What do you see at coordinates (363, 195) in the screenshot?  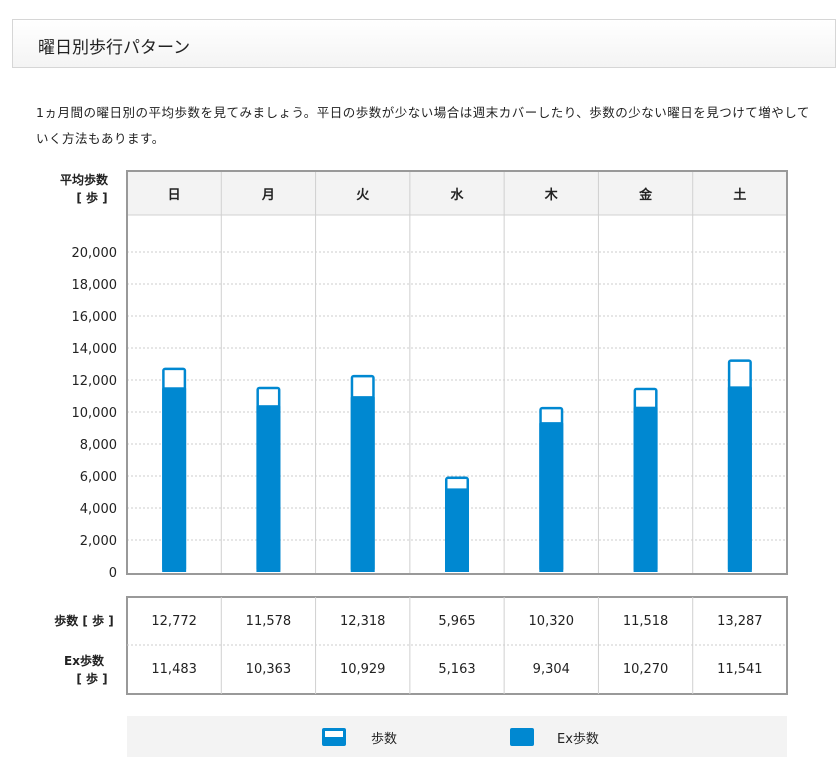 I see `day-label: 火` at bounding box center [363, 195].